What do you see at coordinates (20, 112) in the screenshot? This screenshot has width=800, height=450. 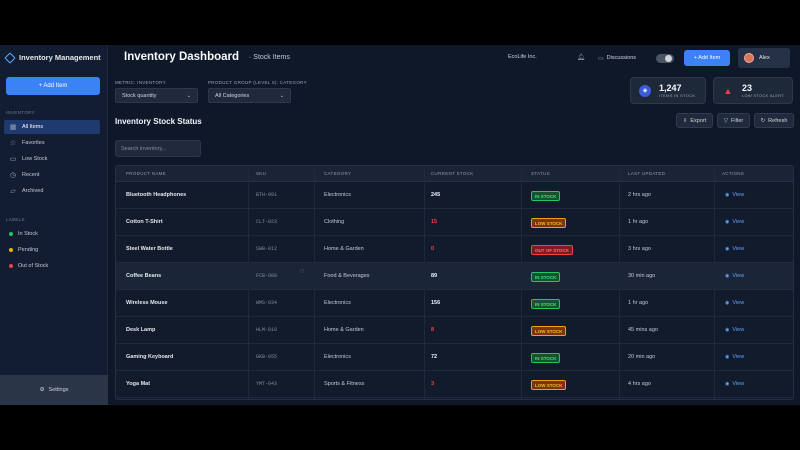 I see `sidebar-section-inventory: INVENTORY` at bounding box center [20, 112].